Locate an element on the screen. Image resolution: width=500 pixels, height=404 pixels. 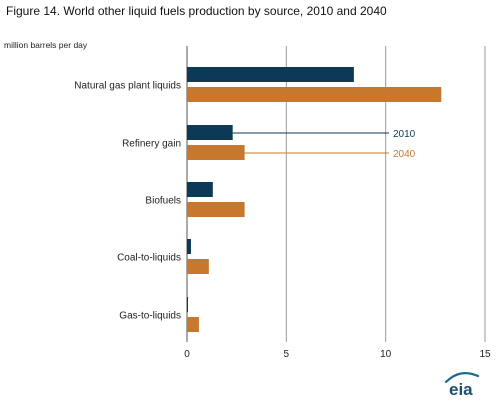
legend-label-2010: 2010 is located at coordinates (404, 134).